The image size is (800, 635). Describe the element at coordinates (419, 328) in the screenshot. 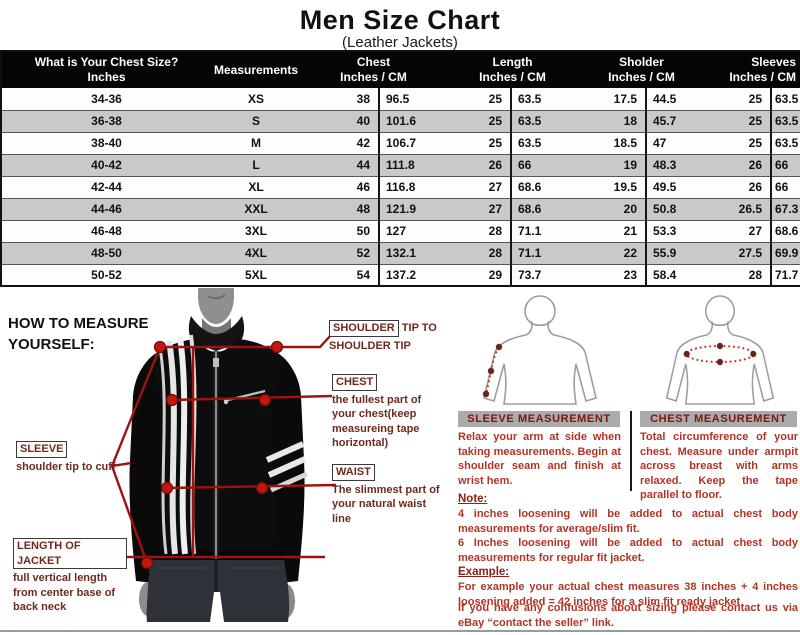

I see `shoulder-callout-after: TIP TO` at that location.